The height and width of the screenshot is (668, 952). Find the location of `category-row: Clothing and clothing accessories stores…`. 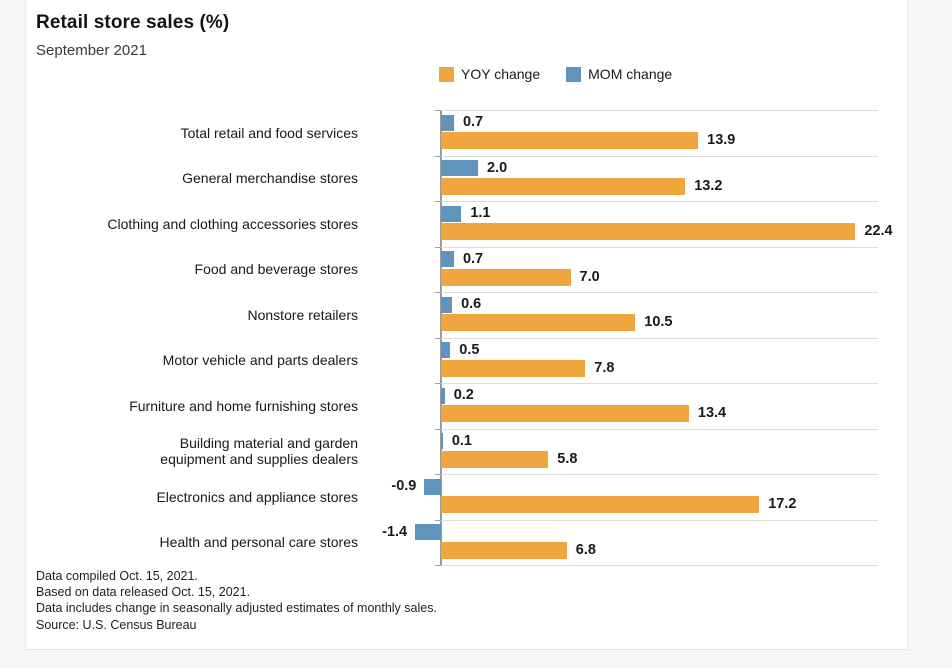

category-row: Clothing and clothing accessories stores… is located at coordinates (461, 224).